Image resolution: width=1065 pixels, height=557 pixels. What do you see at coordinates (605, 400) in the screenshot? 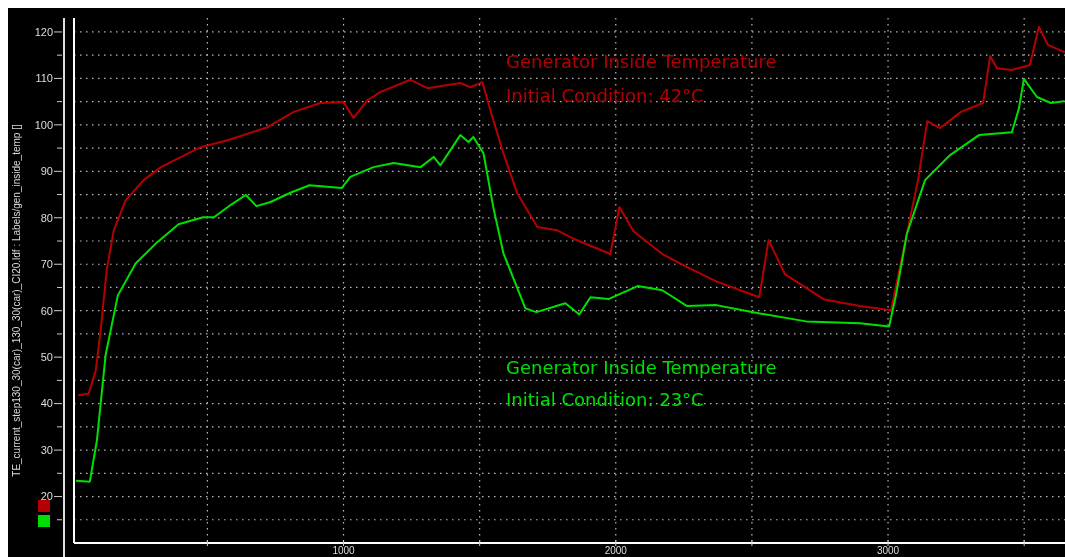
I see `annotation: Initial Condition: 23°C` at bounding box center [605, 400].